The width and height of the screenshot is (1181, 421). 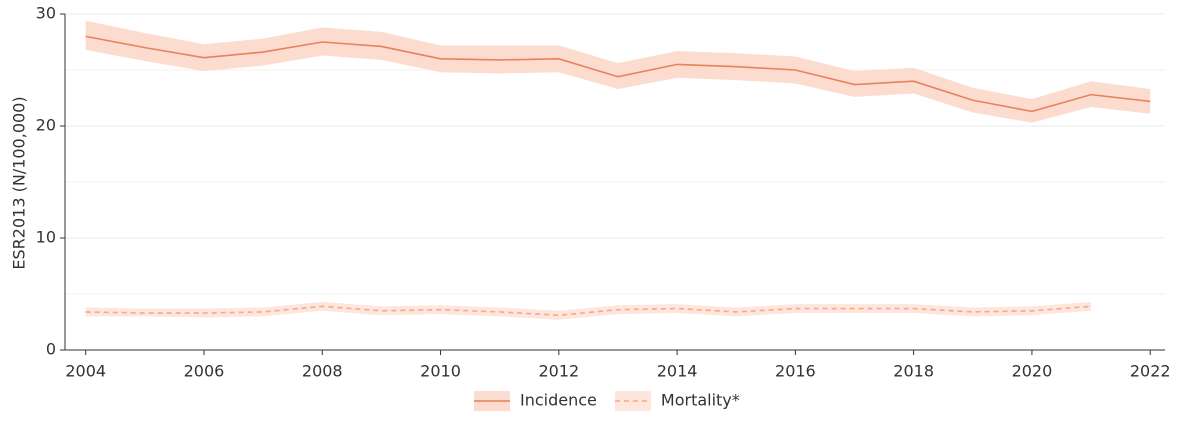 I want to click on x-tick-label: 2014, so click(x=677, y=371).